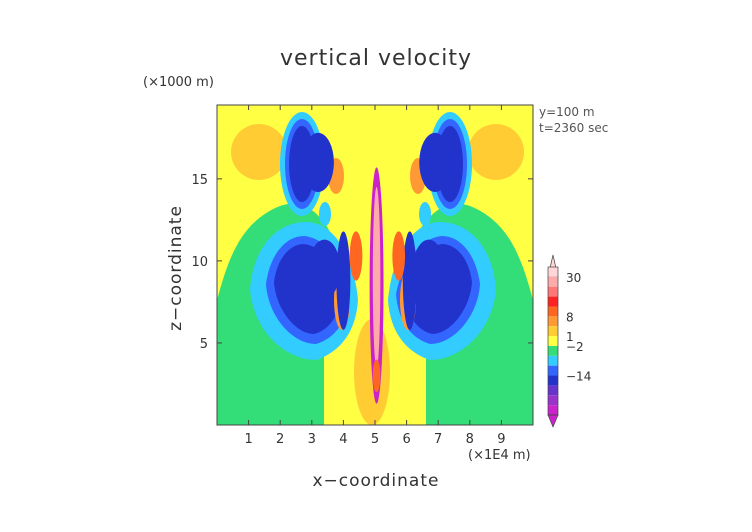 The height and width of the screenshot is (532, 752). What do you see at coordinates (570, 337) in the screenshot?
I see `colorbar-label: 1` at bounding box center [570, 337].